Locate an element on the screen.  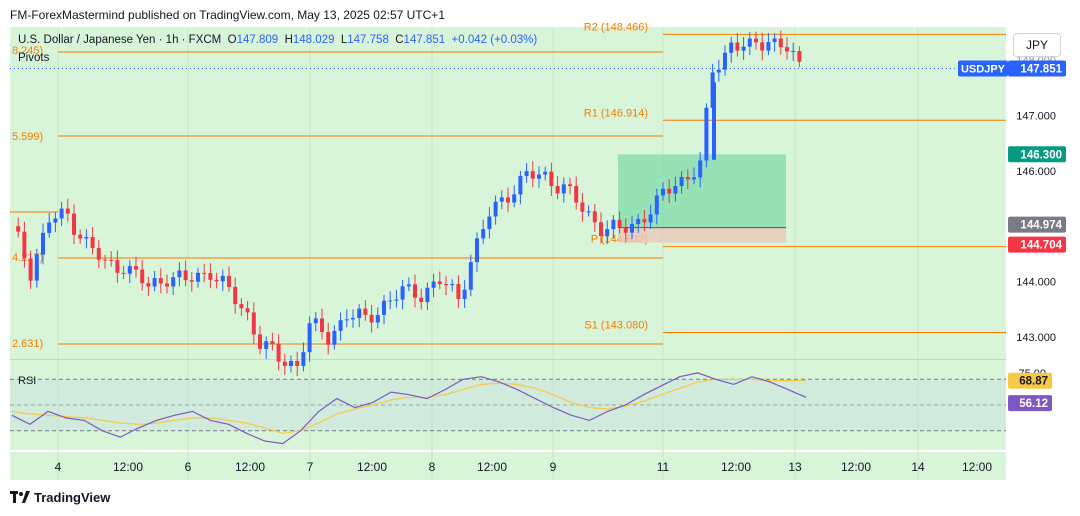
last-price-tag is located at coordinates (1037, 68).